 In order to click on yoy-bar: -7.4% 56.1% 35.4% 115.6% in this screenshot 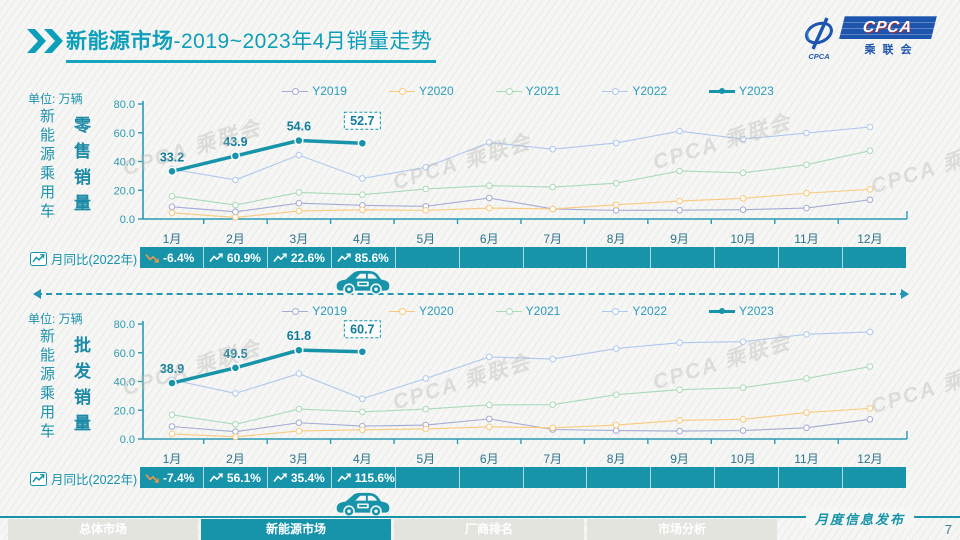, I will do `click(523, 477)`.